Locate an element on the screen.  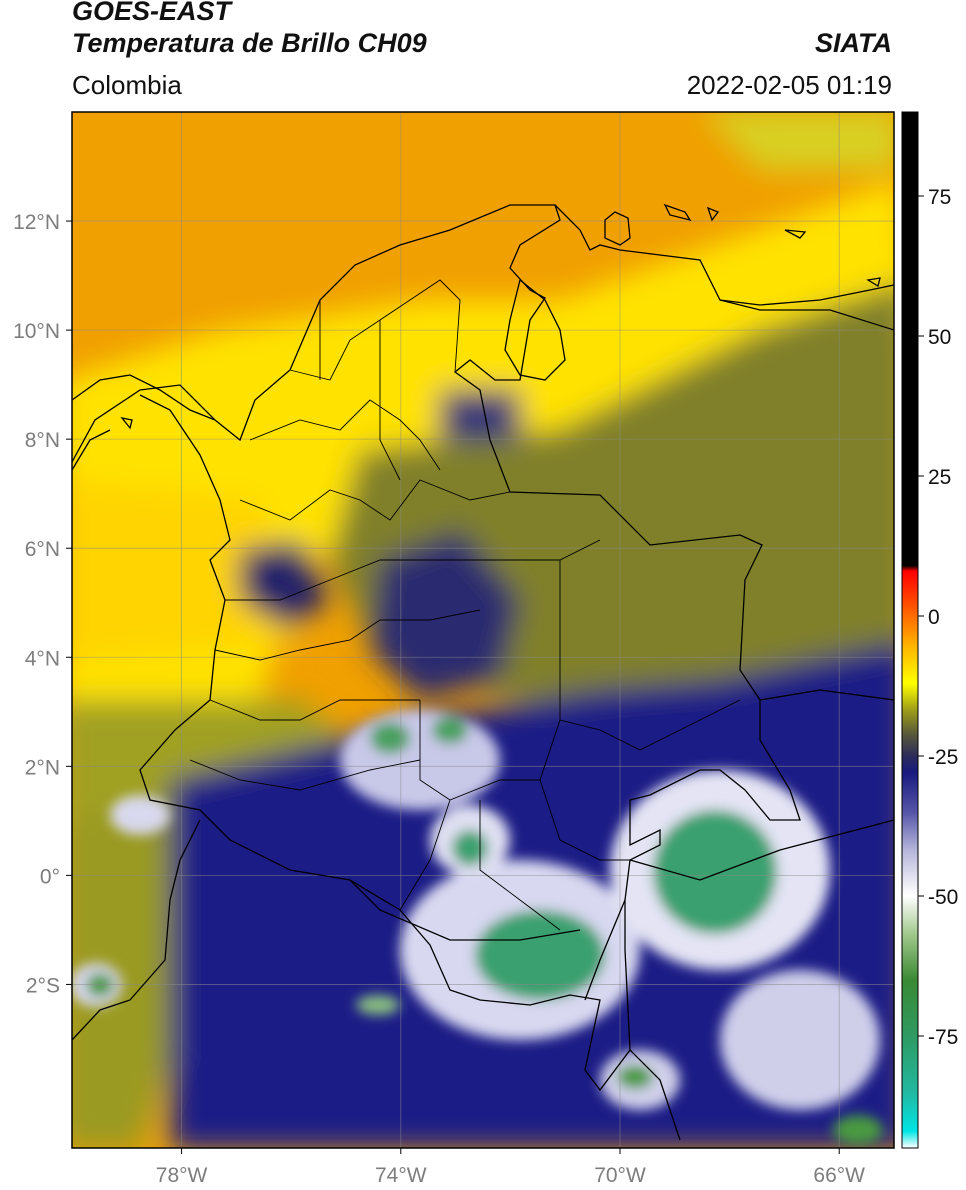
lat-tick-label: 0° is located at coordinates (50, 876).